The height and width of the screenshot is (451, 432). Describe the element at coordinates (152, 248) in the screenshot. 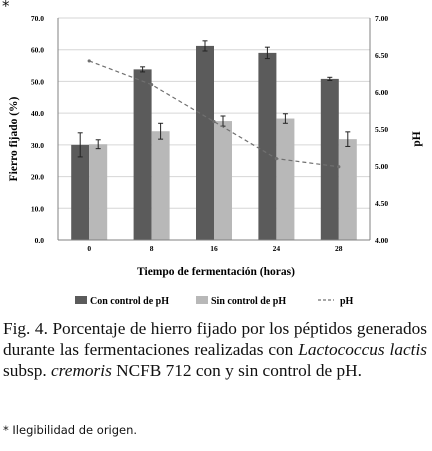

I see `x-tick-label: 8` at that location.